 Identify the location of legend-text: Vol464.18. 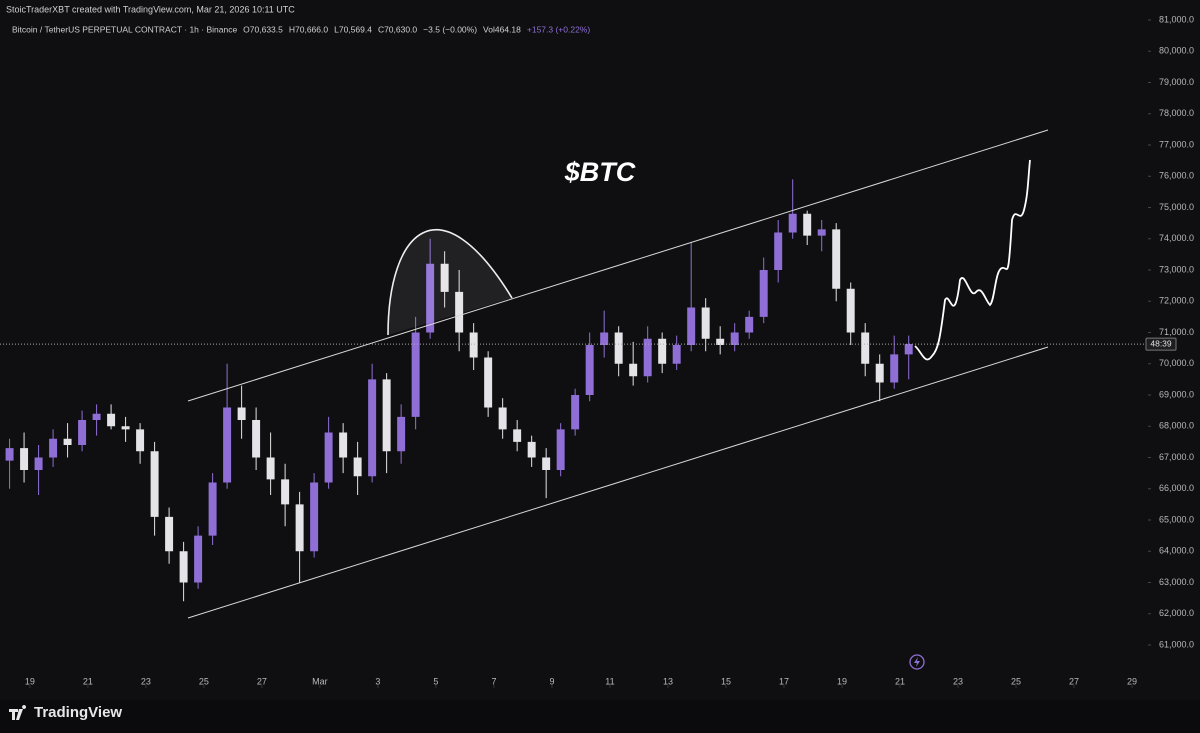
(502, 29).